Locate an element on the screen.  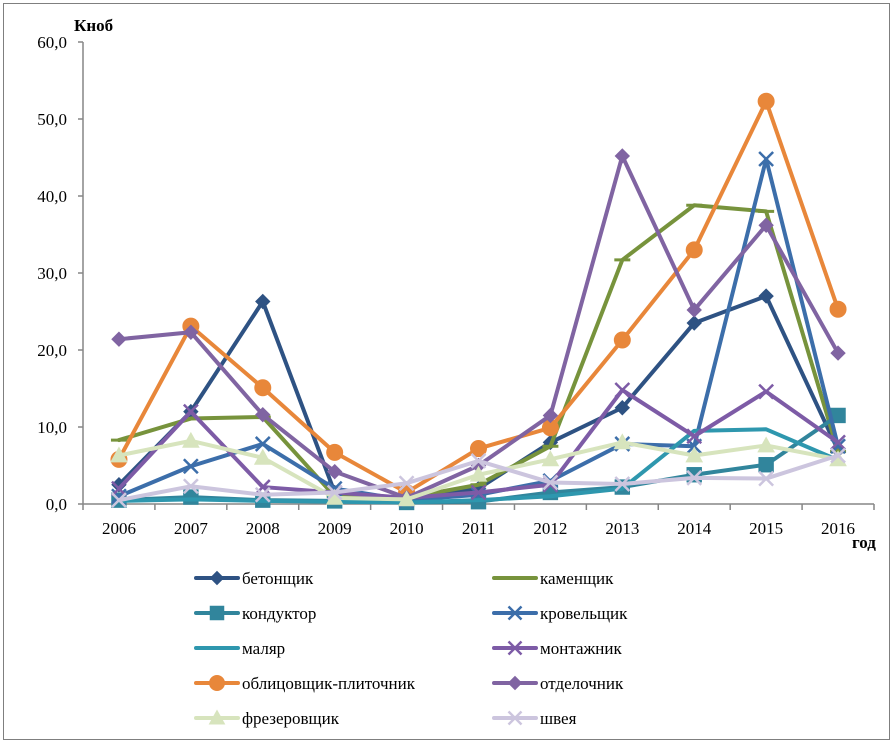
legend-label: швея is located at coordinates (558, 718).